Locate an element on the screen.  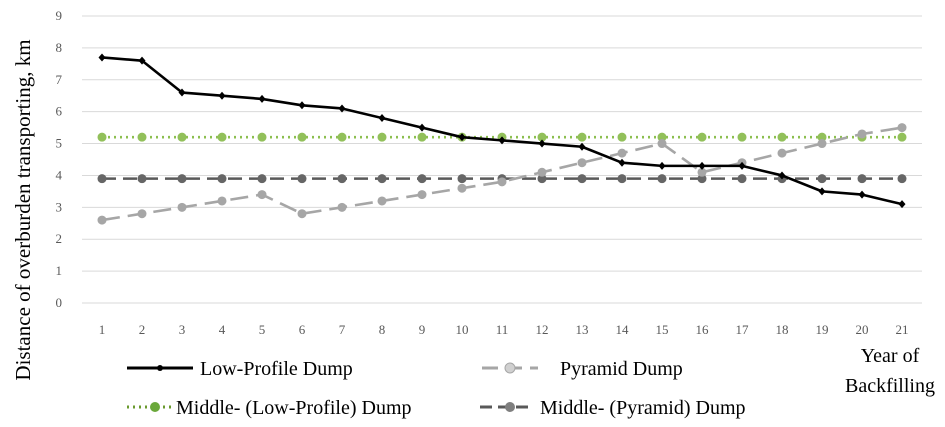
x-tick-label: 5 is located at coordinates (262, 329).